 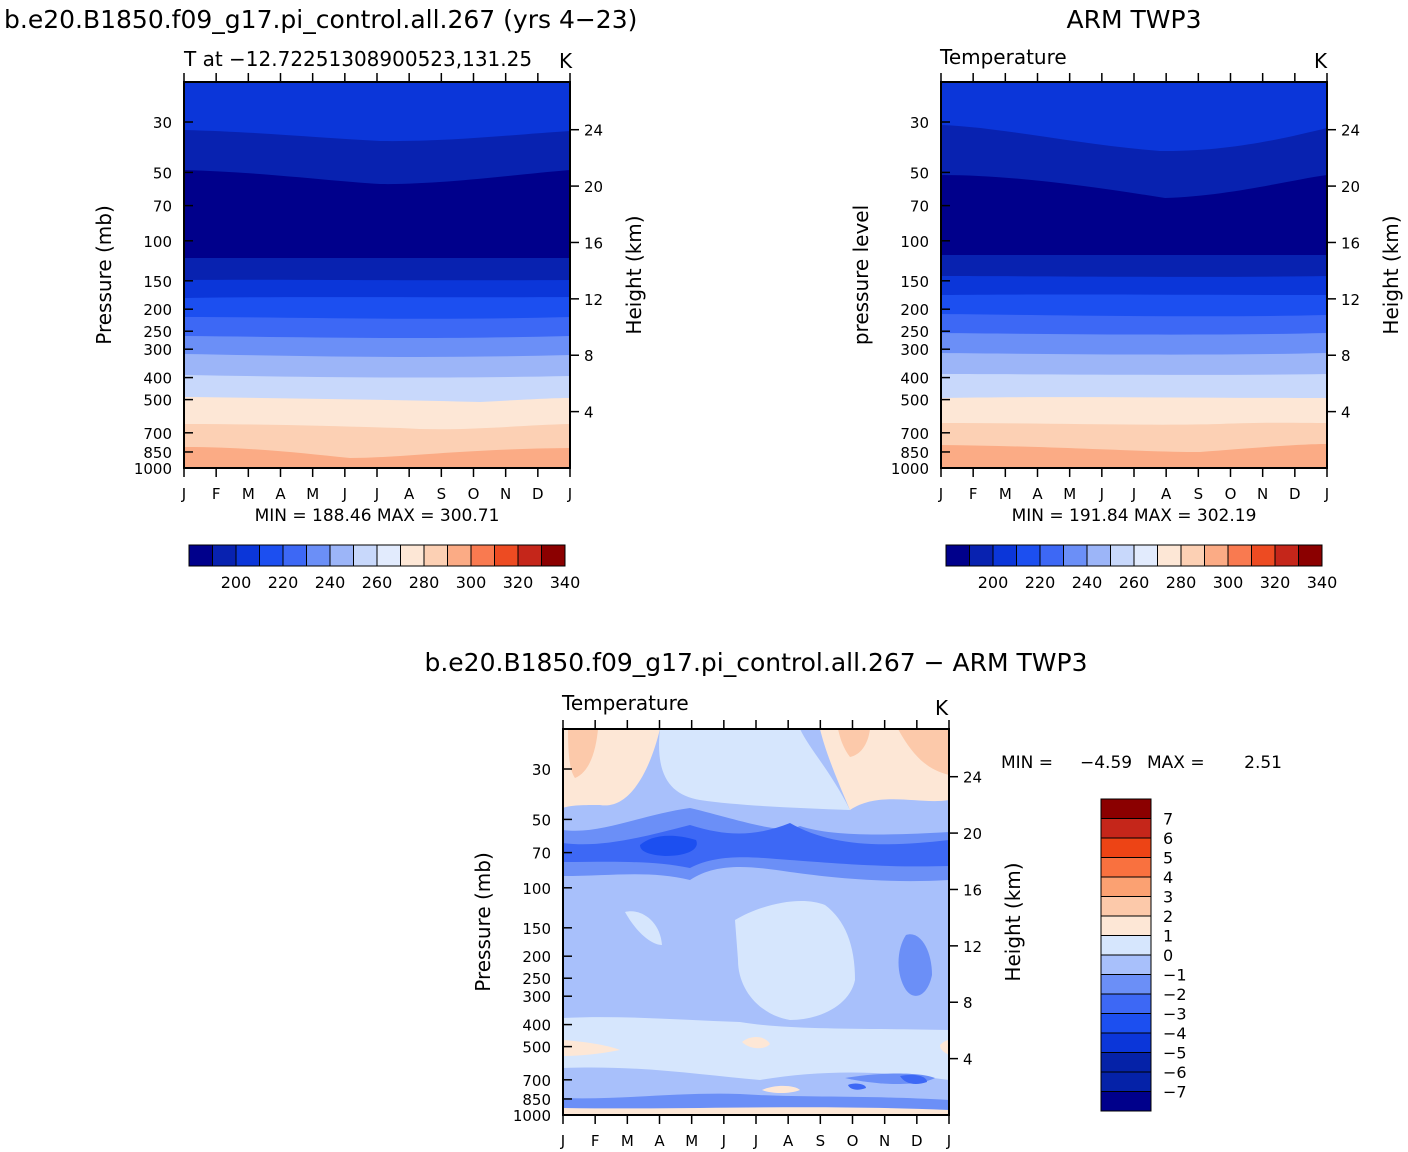 I want to click on colorbar-label: 220, so click(x=1040, y=582).